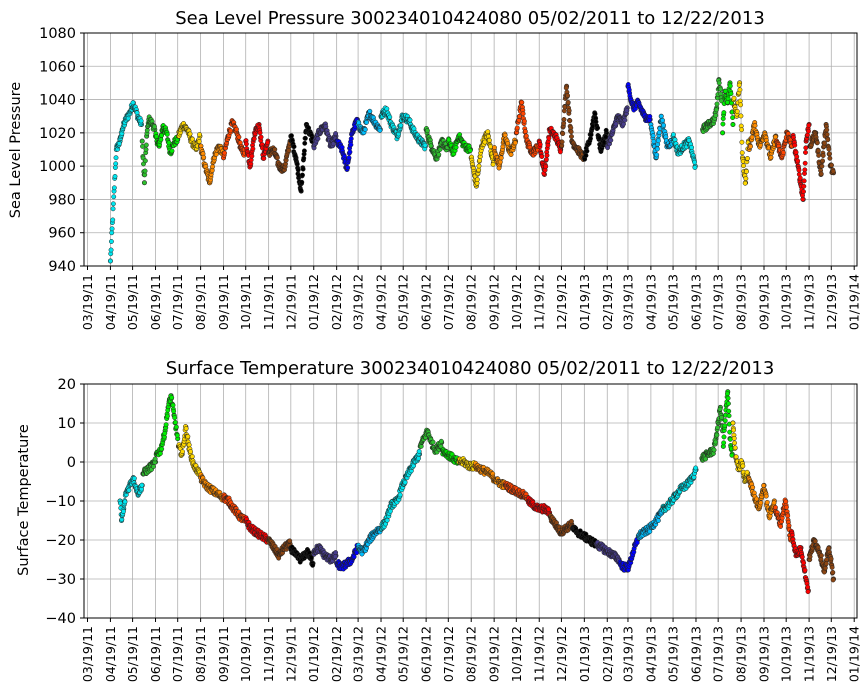 The width and height of the screenshot is (867, 700). What do you see at coordinates (268, 302) in the screenshot?
I see `pressure-x-tick-label: 11/19/11` at bounding box center [268, 302].